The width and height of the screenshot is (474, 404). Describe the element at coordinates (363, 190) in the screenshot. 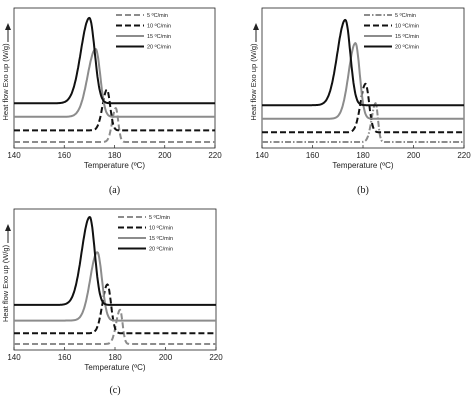

I see `panel-label: (b)` at that location.